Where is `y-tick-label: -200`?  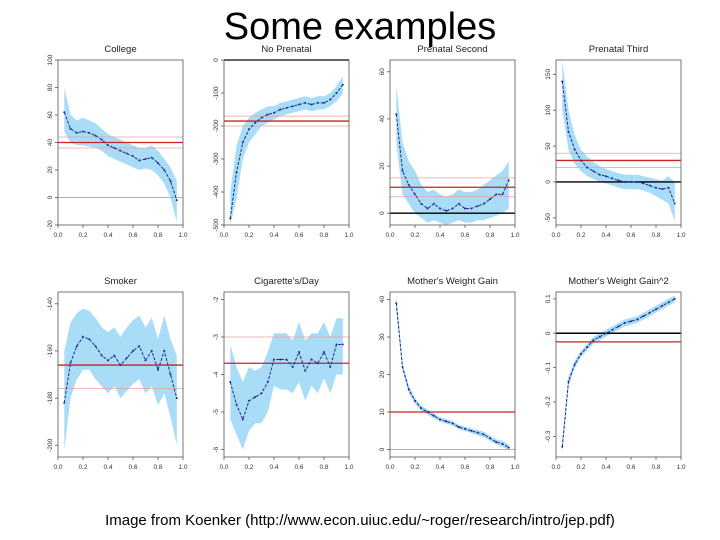 y-tick-label: -200 is located at coordinates (216, 125).